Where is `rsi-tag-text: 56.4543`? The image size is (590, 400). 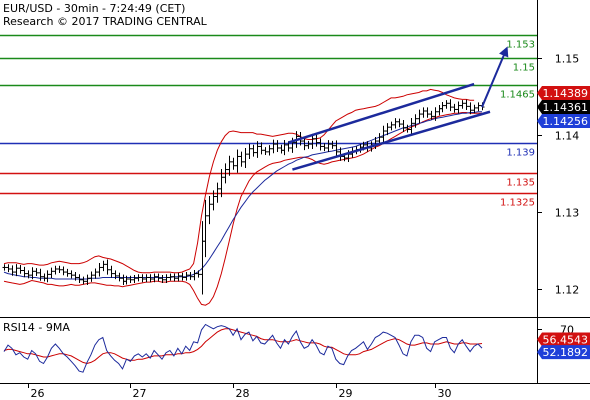 rsi-tag-text: 56.4543 is located at coordinates (566, 340).